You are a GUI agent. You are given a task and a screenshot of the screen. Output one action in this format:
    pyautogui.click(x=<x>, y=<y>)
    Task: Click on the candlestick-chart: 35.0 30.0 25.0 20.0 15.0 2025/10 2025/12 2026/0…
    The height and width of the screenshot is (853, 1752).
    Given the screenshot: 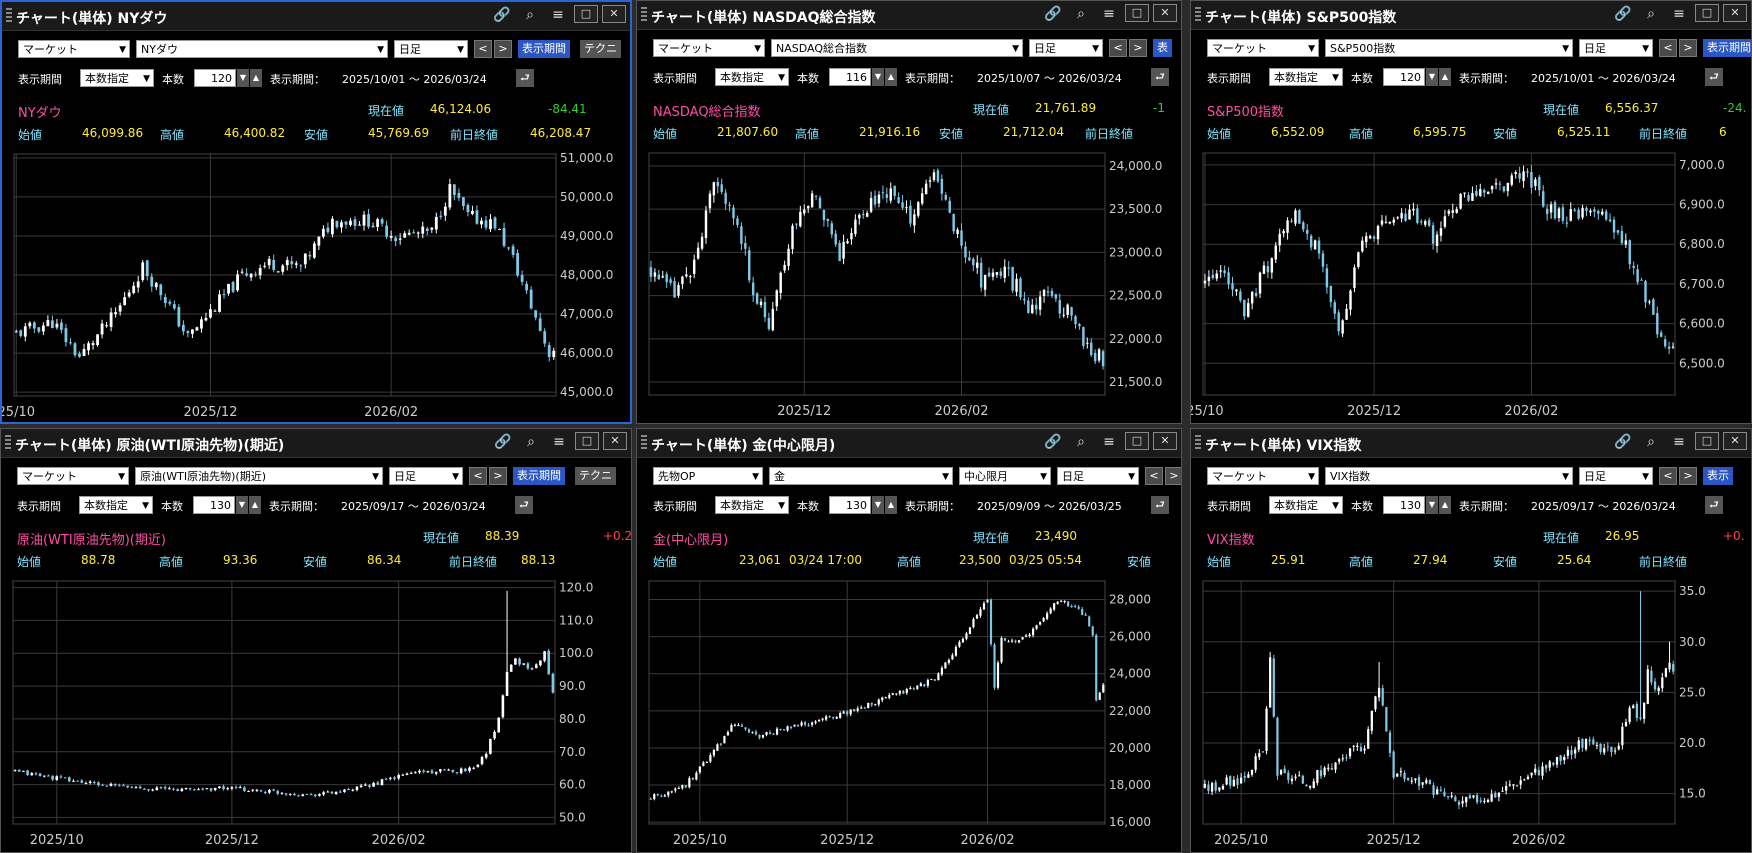 What is the action you would take?
    pyautogui.click(x=1471, y=713)
    